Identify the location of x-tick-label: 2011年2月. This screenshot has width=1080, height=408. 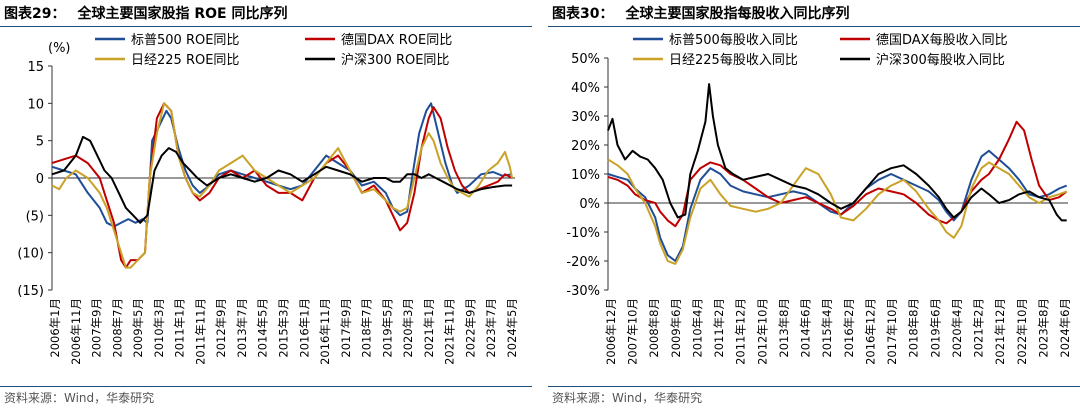
(719, 328).